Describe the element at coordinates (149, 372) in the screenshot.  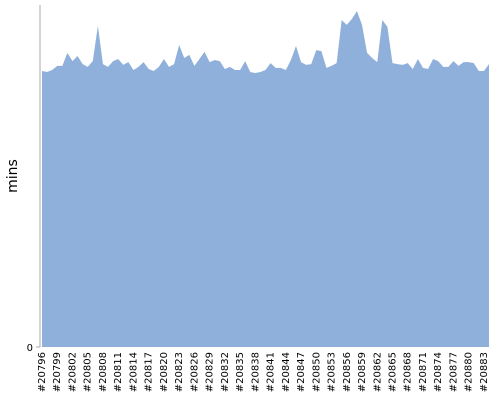
I see `x-tick-label: #20817` at that location.